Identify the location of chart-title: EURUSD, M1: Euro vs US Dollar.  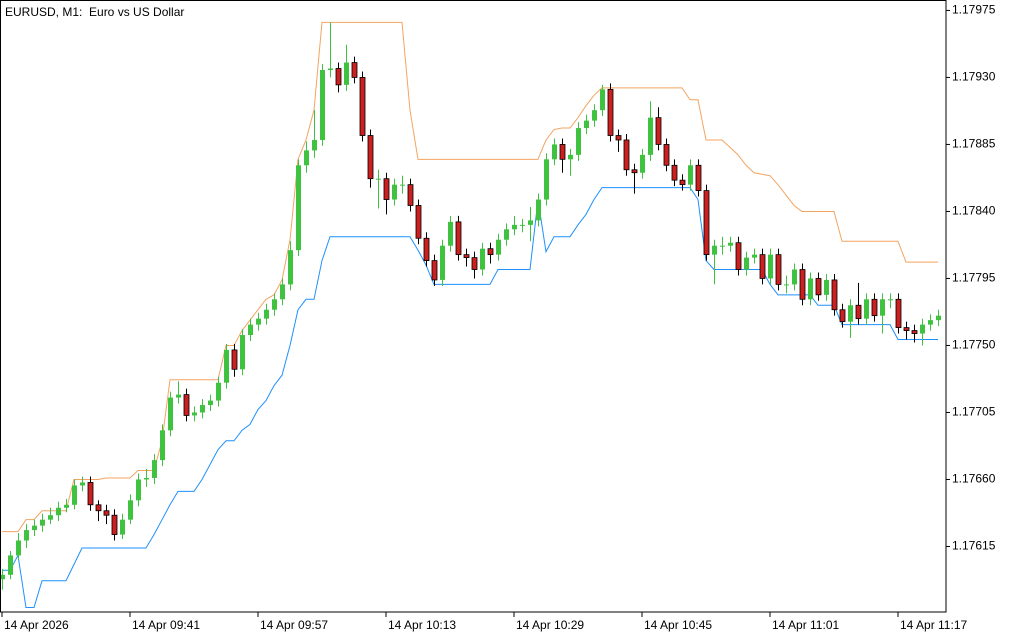
(94, 12).